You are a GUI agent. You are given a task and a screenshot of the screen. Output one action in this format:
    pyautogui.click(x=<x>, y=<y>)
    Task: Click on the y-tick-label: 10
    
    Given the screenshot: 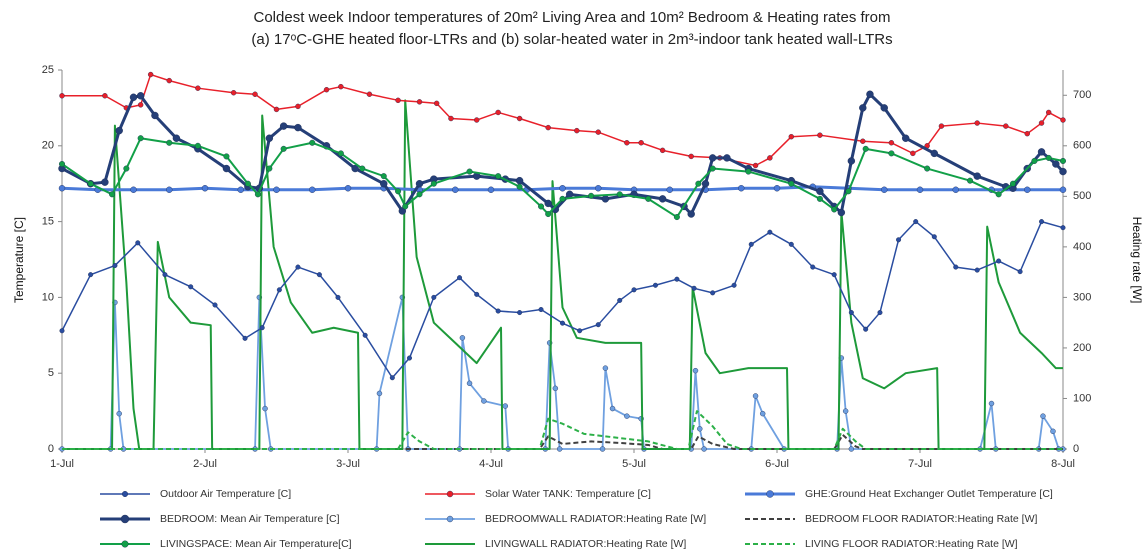 What is the action you would take?
    pyautogui.click(x=48, y=297)
    